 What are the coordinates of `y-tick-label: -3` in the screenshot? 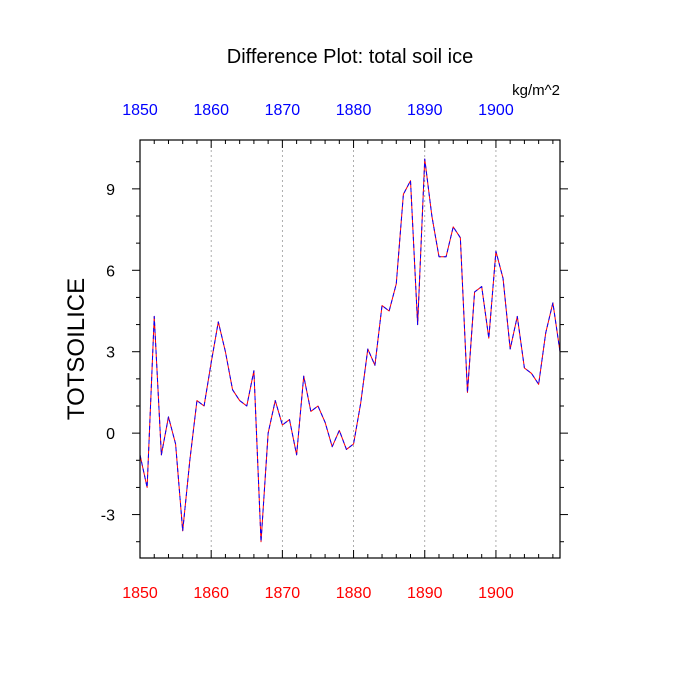 It's located at (108, 516).